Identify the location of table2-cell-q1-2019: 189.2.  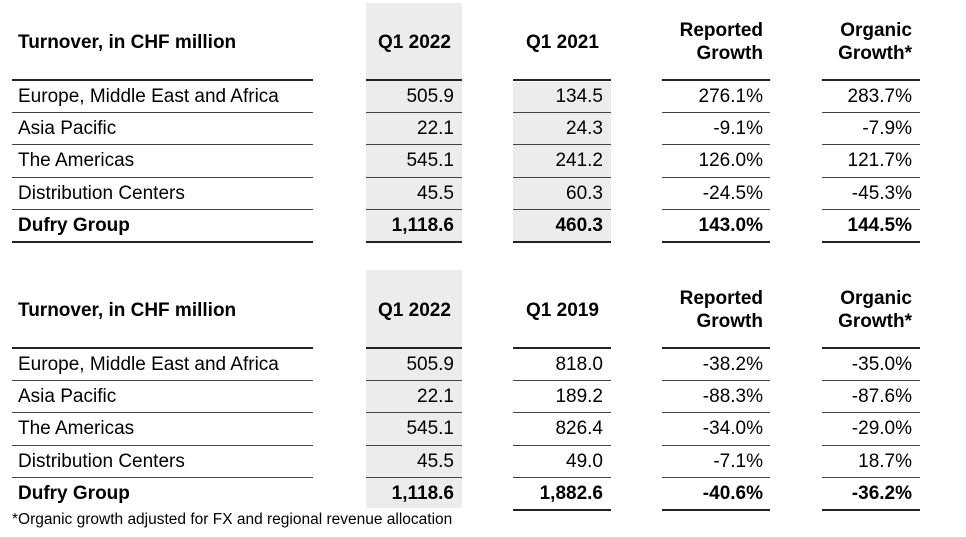
(579, 396).